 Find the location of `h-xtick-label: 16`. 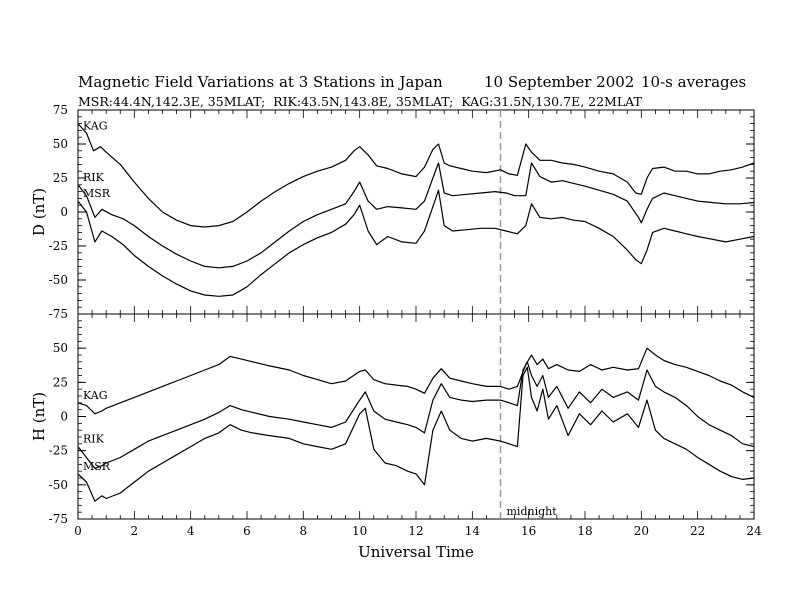

h-xtick-label: 16 is located at coordinates (528, 531).